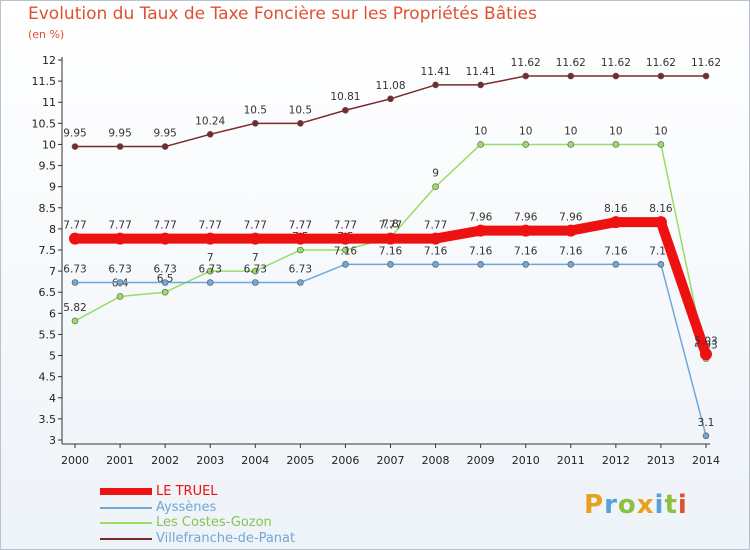 The image size is (750, 550). I want to click on data-label: 11.41, so click(436, 72).